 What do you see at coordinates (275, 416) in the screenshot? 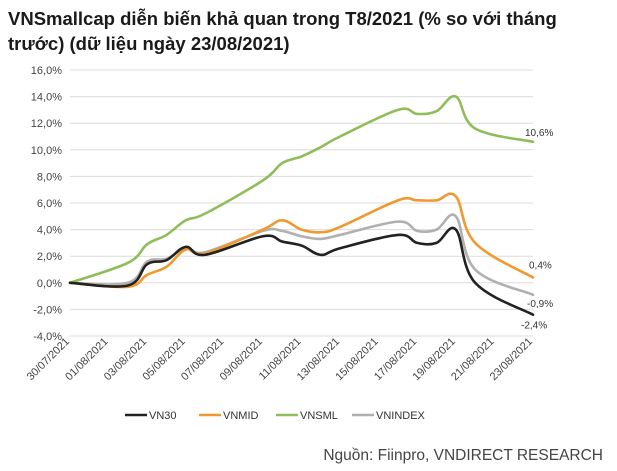
I see `legend: VN30 VNMID VNSML VNINDEX` at bounding box center [275, 416].